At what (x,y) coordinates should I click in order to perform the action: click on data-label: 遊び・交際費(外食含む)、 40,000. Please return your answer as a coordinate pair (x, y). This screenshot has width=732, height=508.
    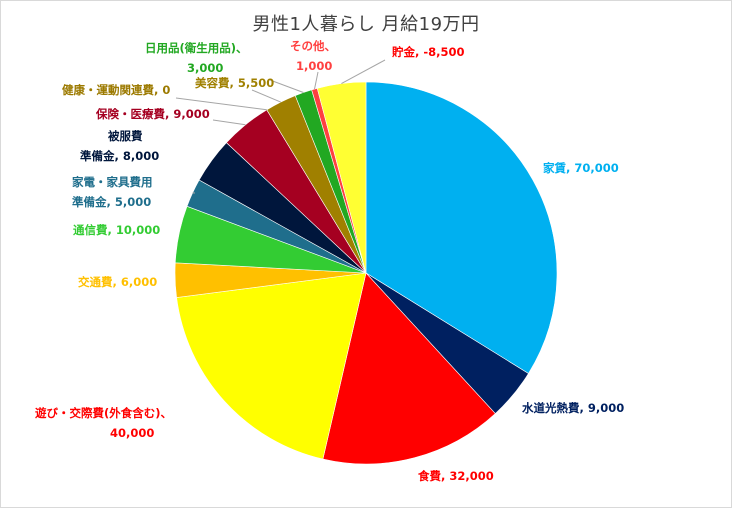
    Looking at the image, I should click on (103, 423).